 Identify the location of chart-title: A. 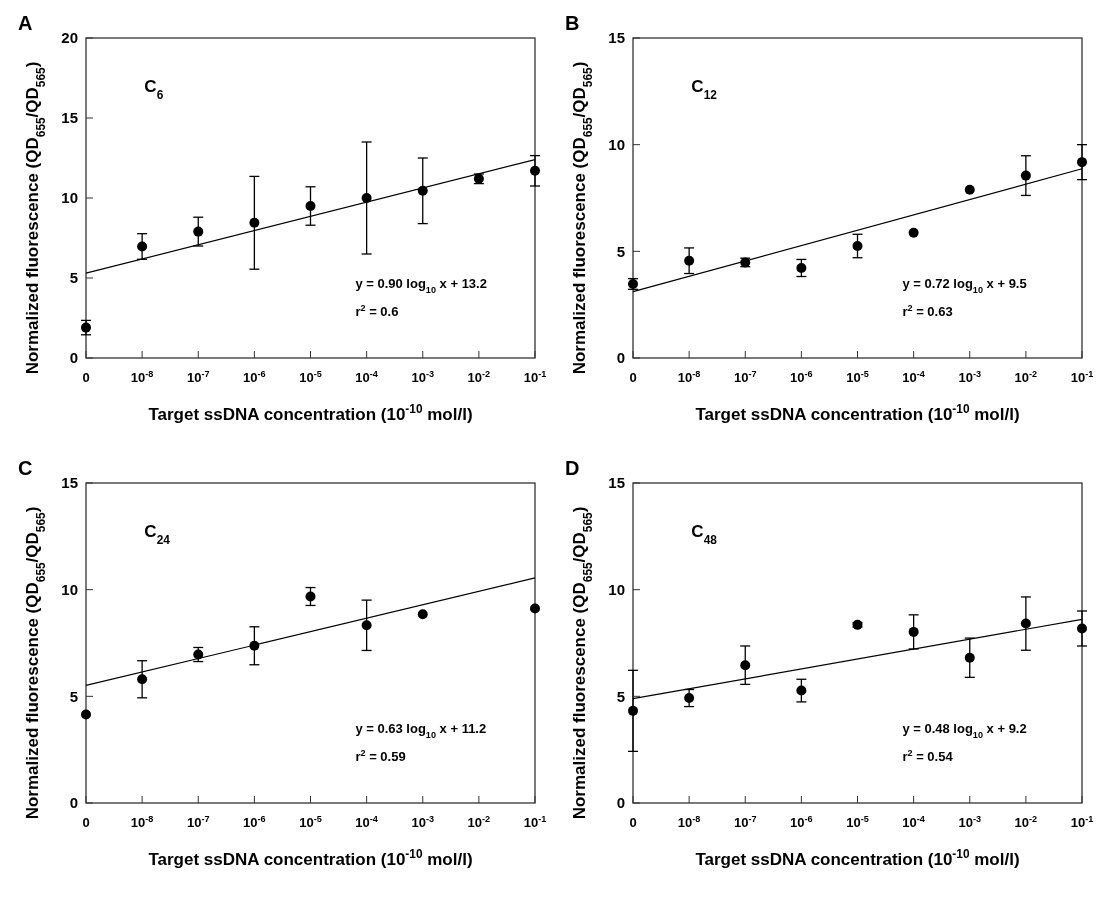
(25, 23).